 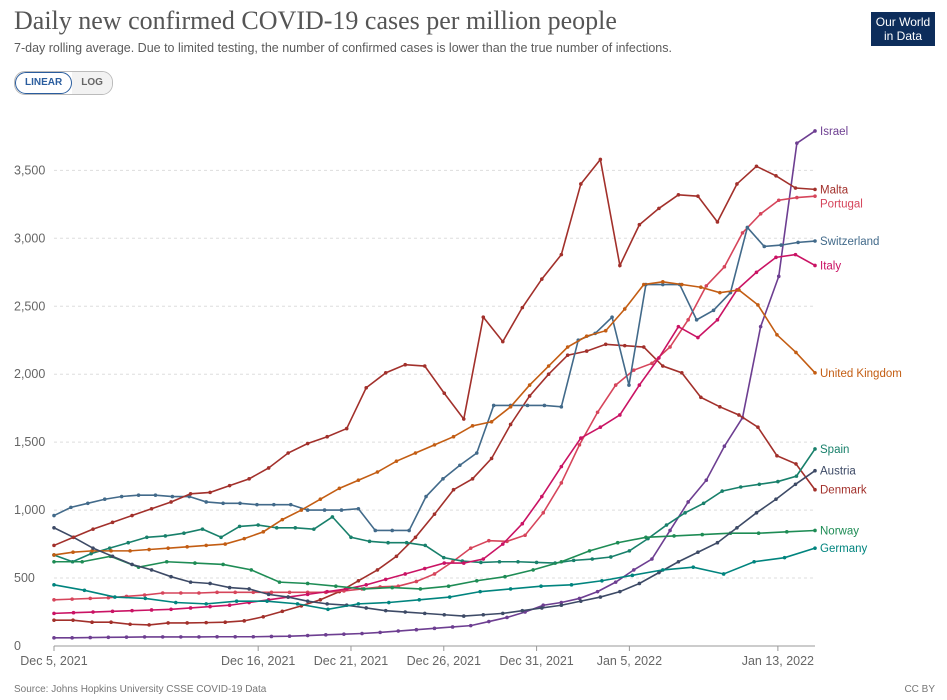 What do you see at coordinates (919, 689) in the screenshot?
I see `license-link: CC BY` at bounding box center [919, 689].